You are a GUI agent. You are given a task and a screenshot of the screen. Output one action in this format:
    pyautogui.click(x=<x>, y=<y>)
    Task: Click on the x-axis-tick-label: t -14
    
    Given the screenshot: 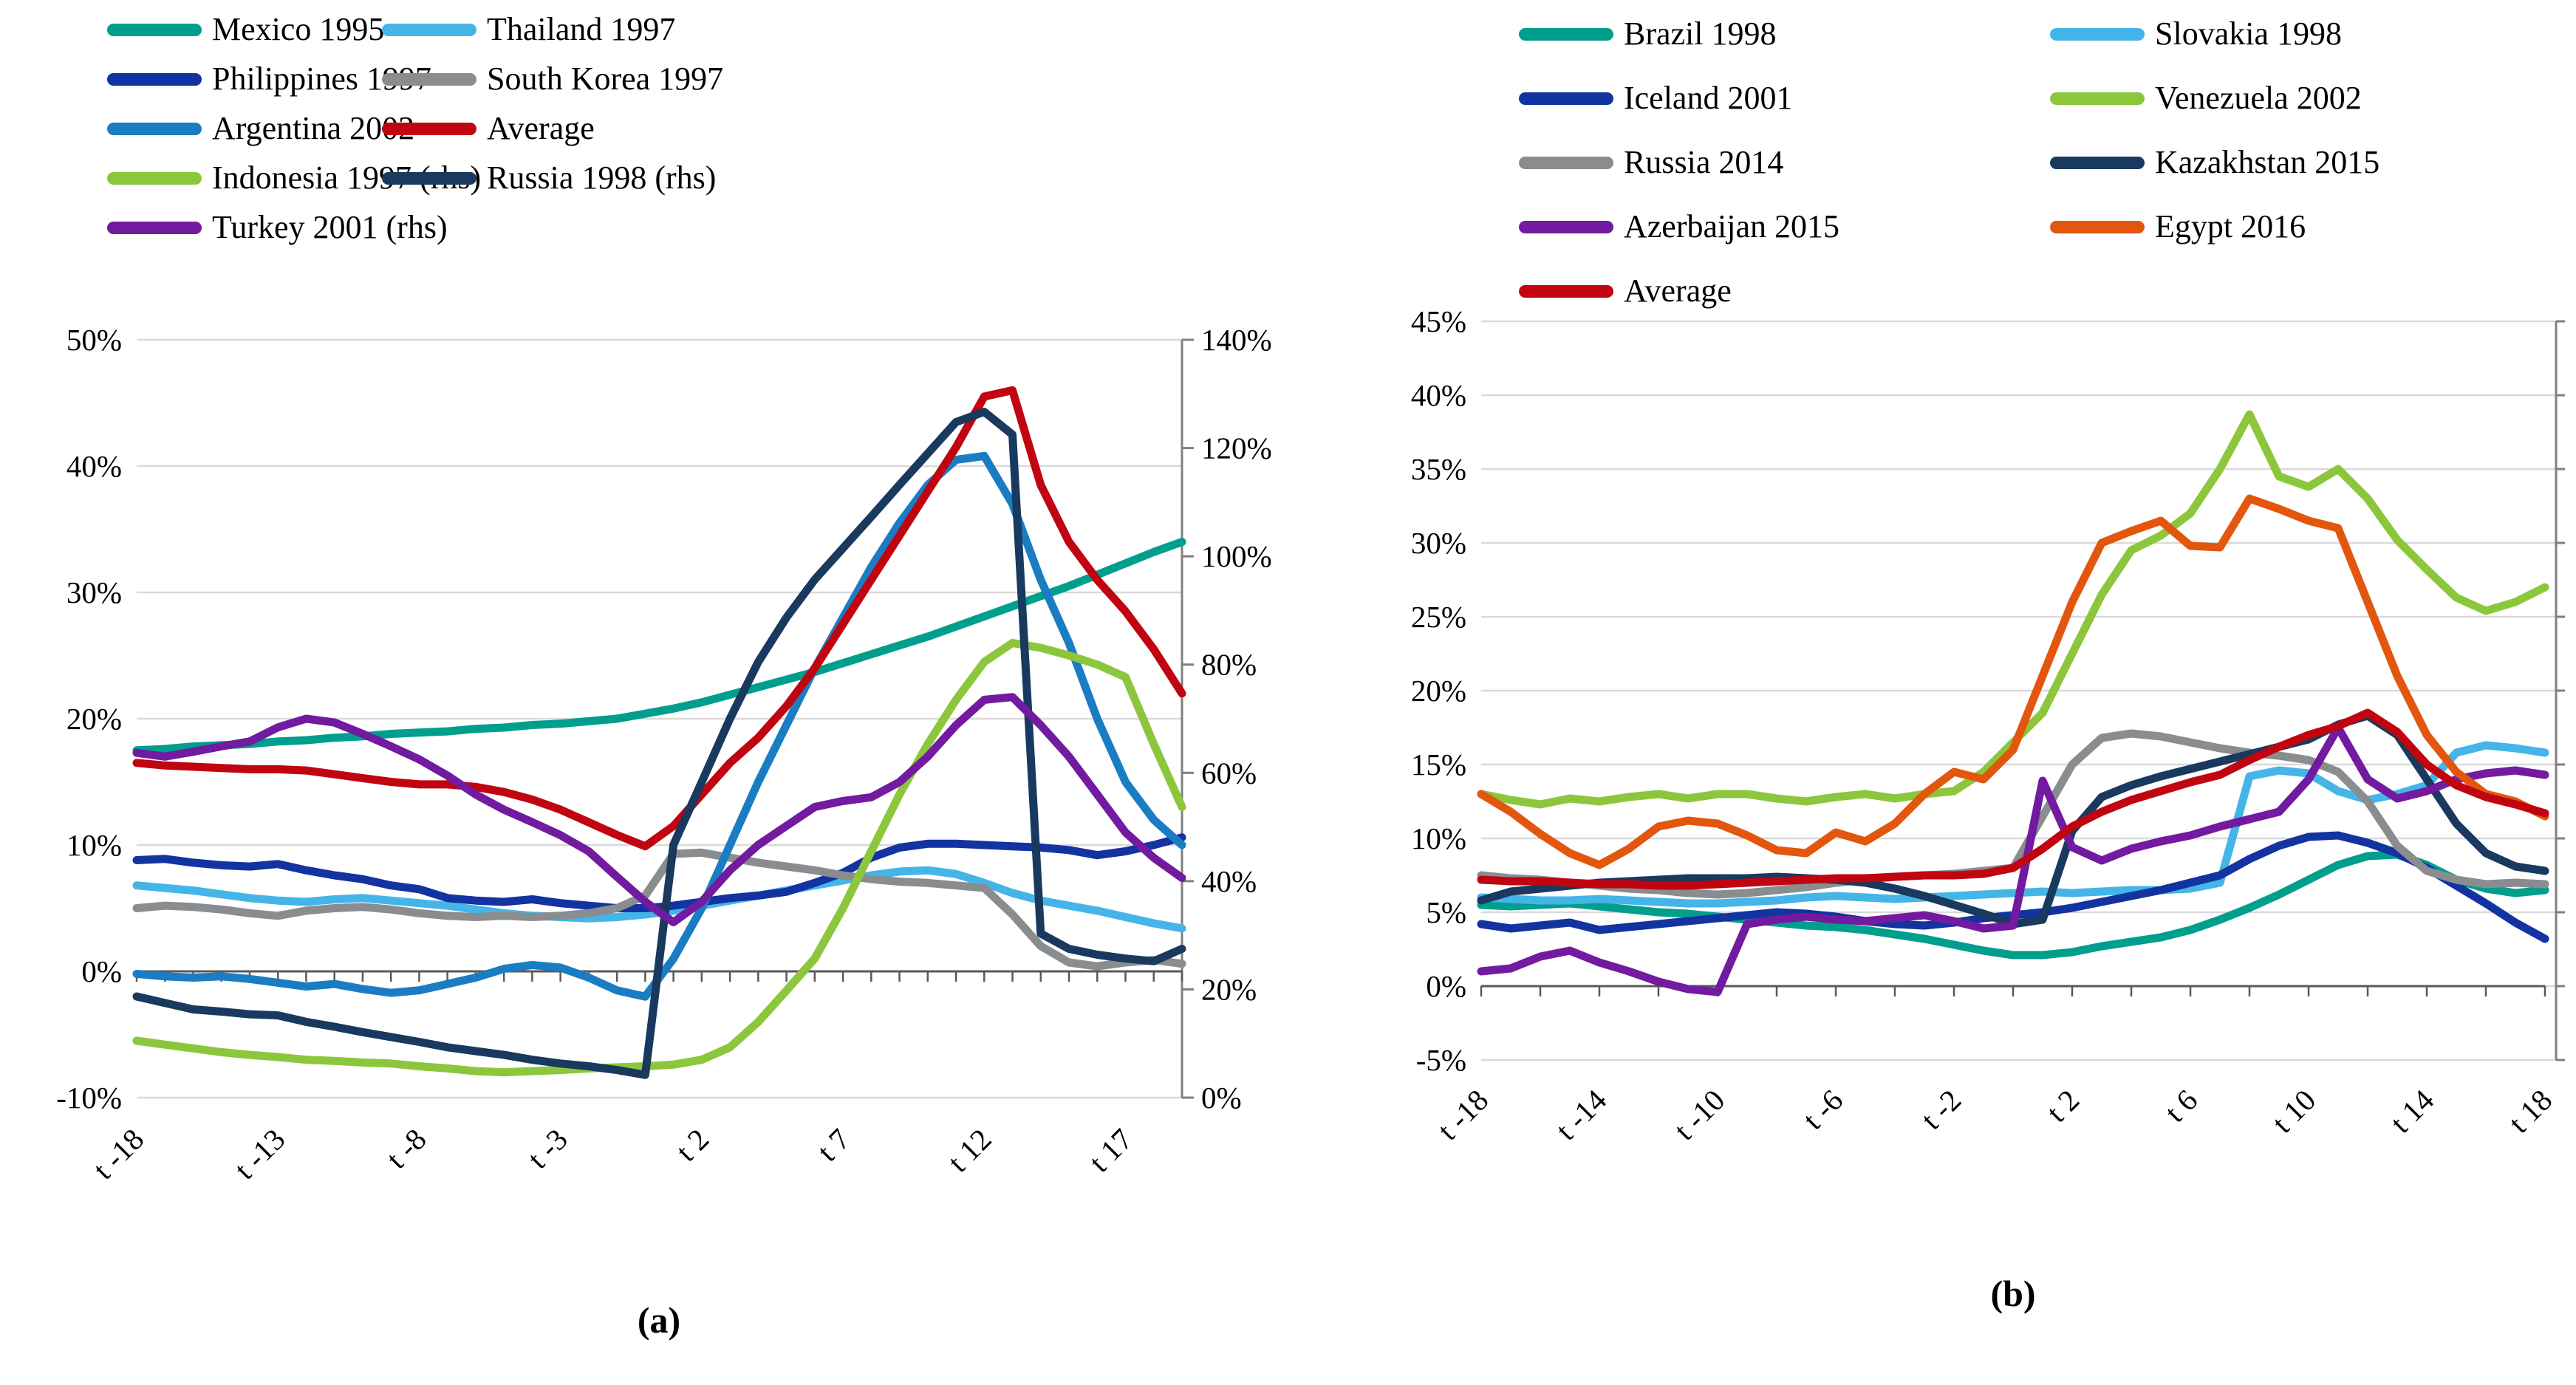 What is the action you would take?
    pyautogui.click(x=1581, y=1114)
    